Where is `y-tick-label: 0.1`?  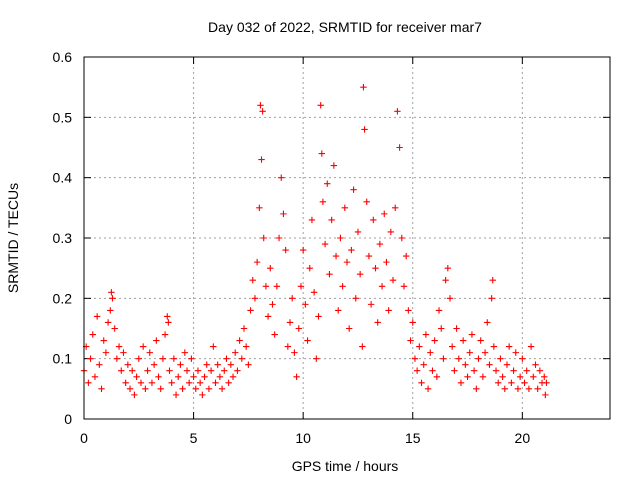
y-tick-label: 0.1 is located at coordinates (63, 359).